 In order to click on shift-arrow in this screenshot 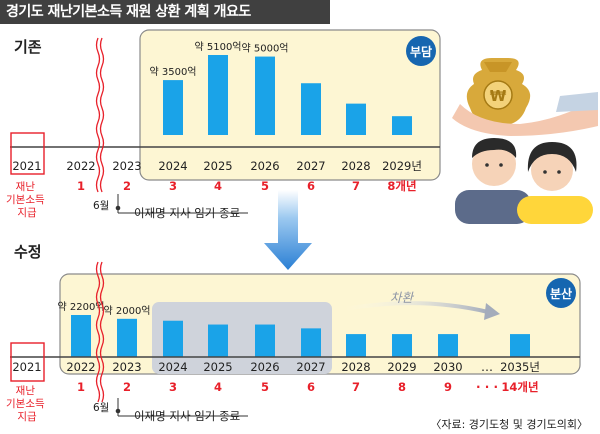, I will do `click(416, 307)`.